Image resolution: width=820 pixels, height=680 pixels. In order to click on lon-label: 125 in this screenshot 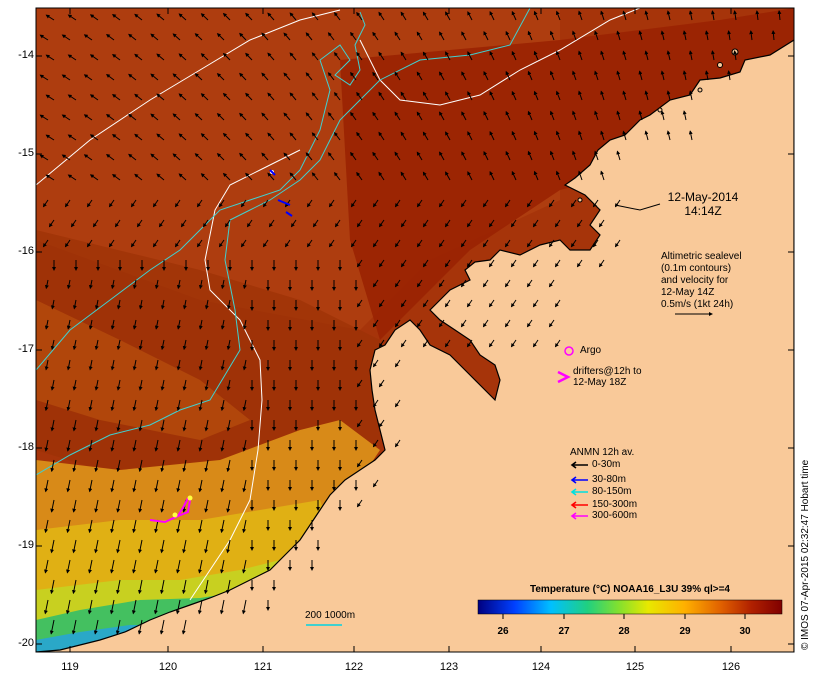, I will do `click(635, 667)`.